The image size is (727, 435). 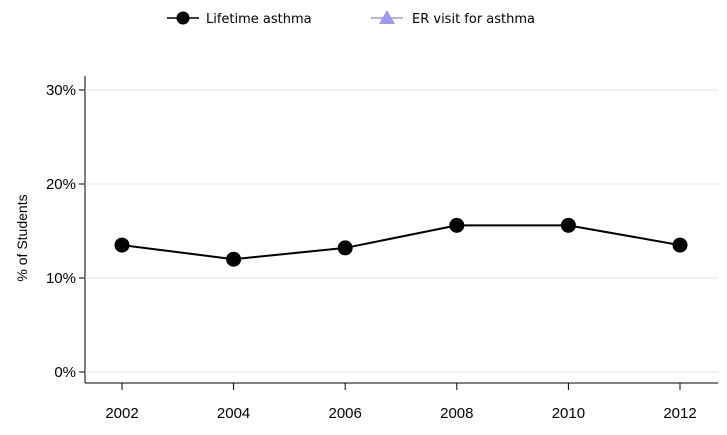 I want to click on legend: Lifetime asthma ER visit for asthma, so click(x=351, y=18).